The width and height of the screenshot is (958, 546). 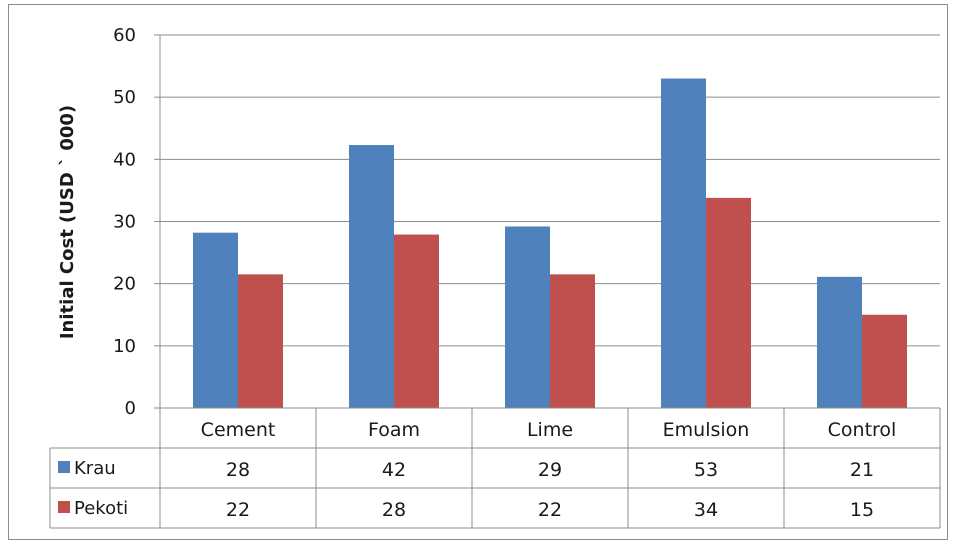 I want to click on bar-krau-control, so click(x=839, y=342).